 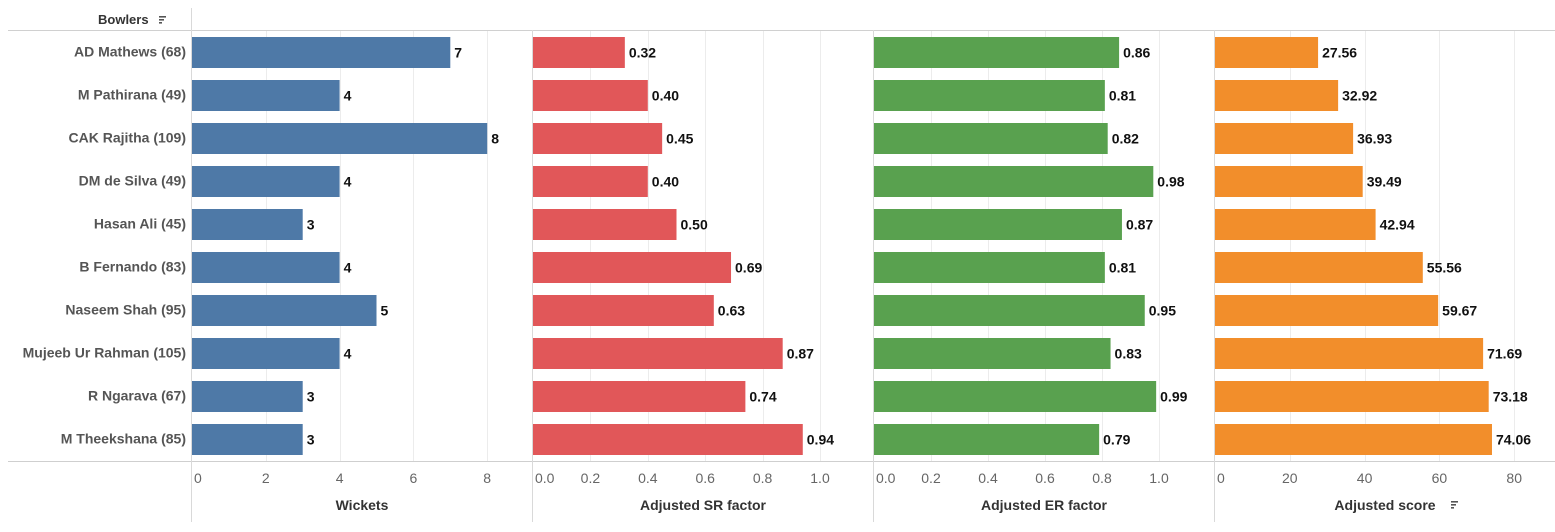 What do you see at coordinates (140, 224) in the screenshot?
I see `category-label: Hasan Ali (45)` at bounding box center [140, 224].